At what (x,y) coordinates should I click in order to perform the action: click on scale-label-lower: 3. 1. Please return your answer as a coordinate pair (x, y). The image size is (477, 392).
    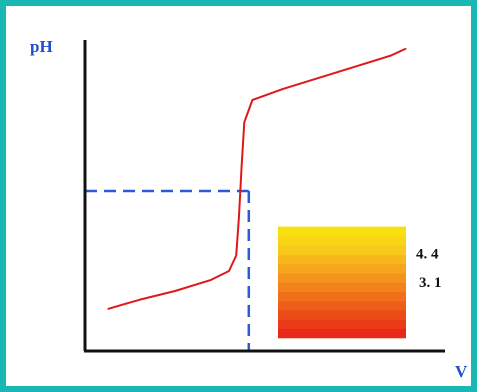
    Looking at the image, I should click on (430, 283).